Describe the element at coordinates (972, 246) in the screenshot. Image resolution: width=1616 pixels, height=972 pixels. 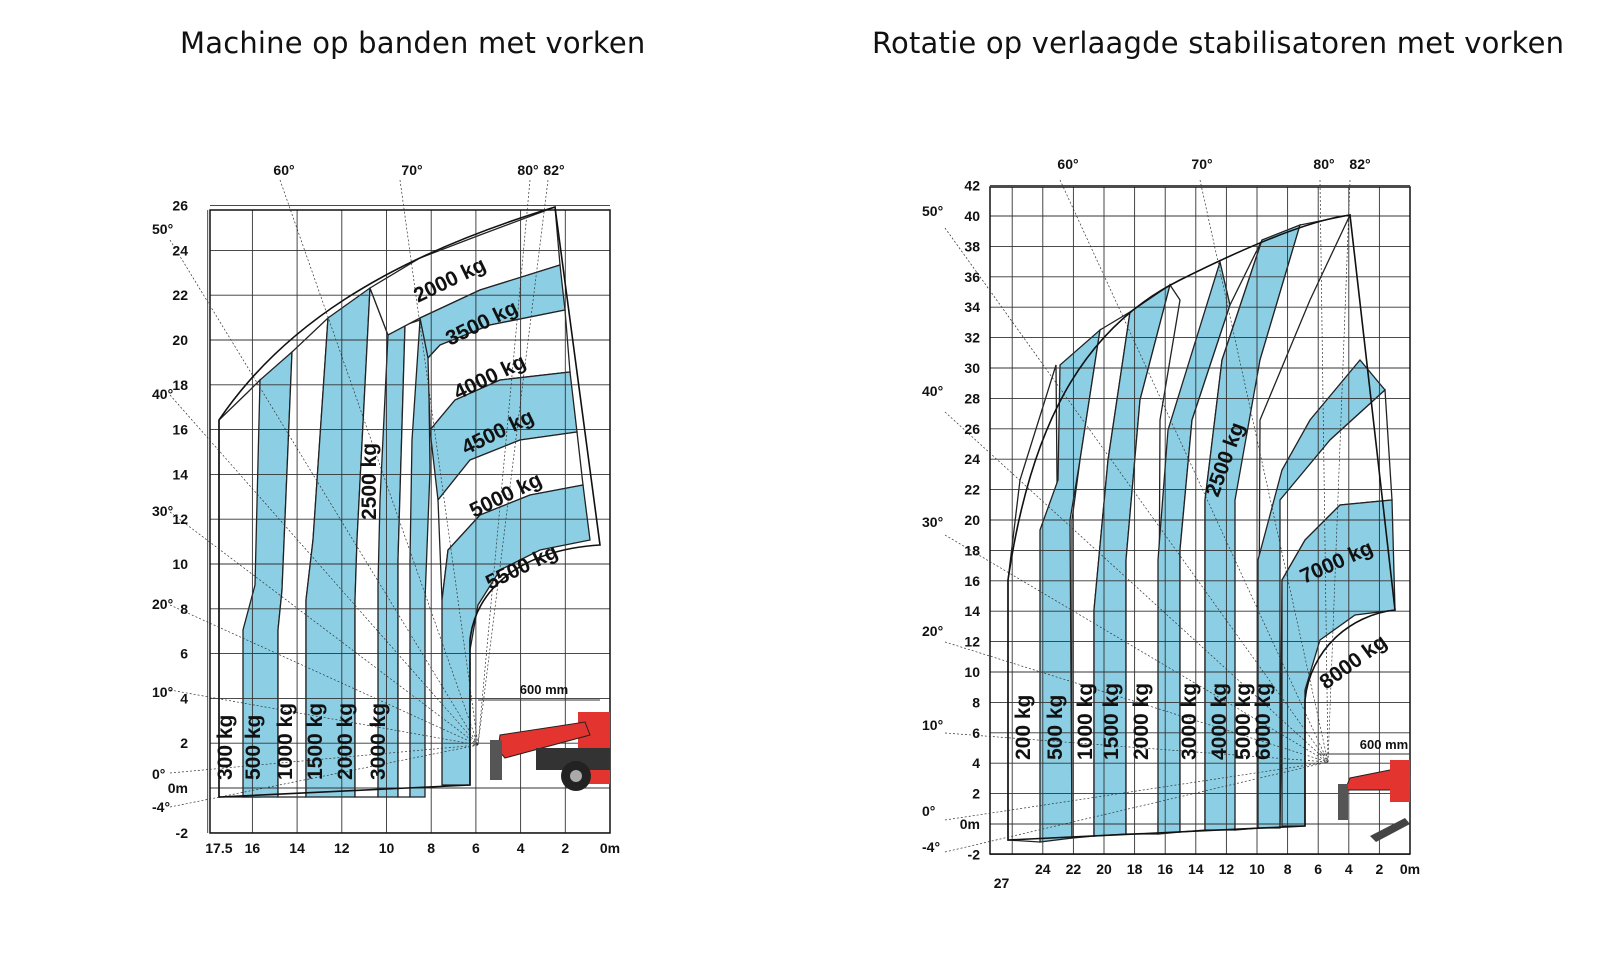
I see `y-tick-label: 38` at that location.